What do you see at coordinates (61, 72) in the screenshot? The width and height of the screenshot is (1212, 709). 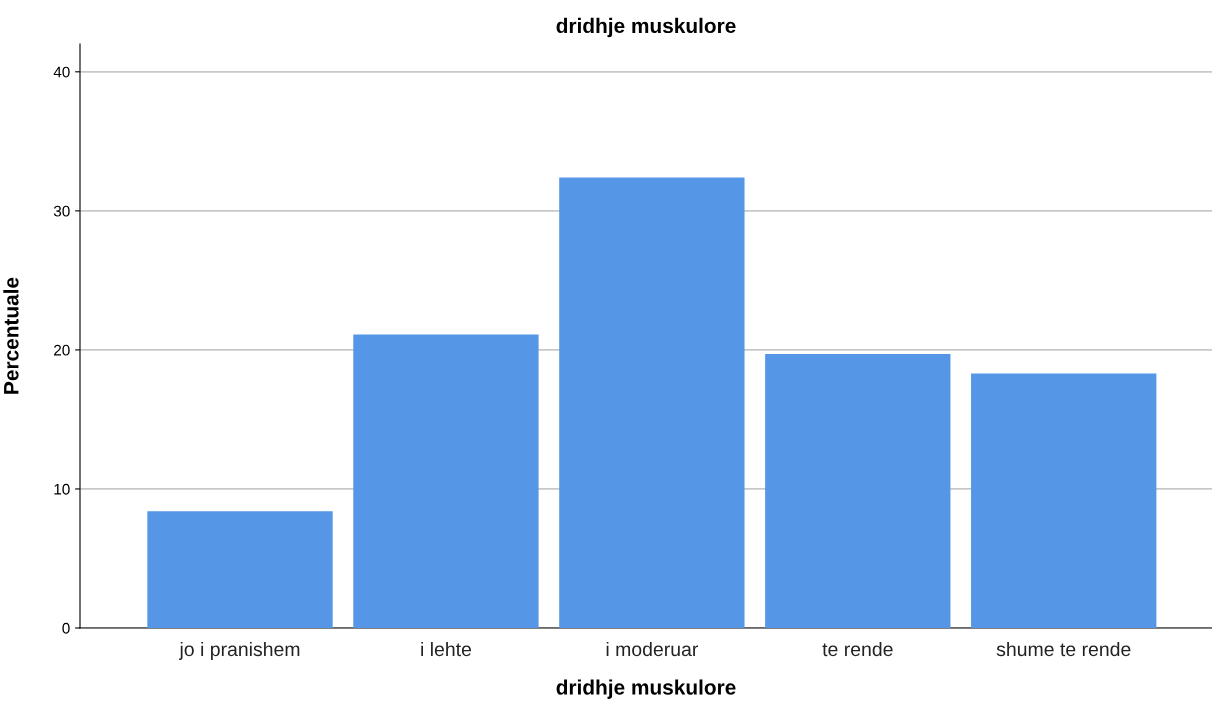 I see `y-tick-label: 40` at bounding box center [61, 72].